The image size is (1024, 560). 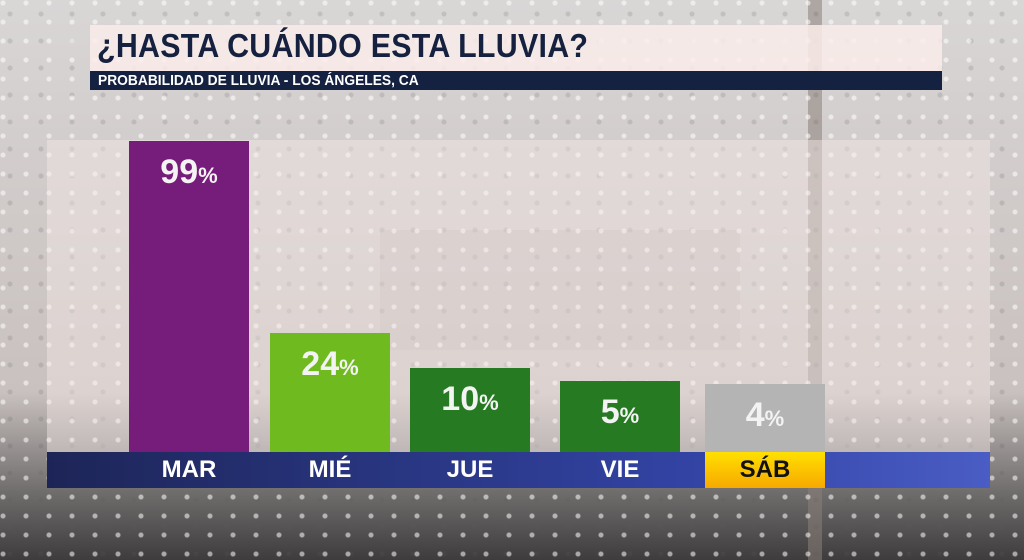 I want to click on x-tick-label: VIE, so click(x=620, y=469).